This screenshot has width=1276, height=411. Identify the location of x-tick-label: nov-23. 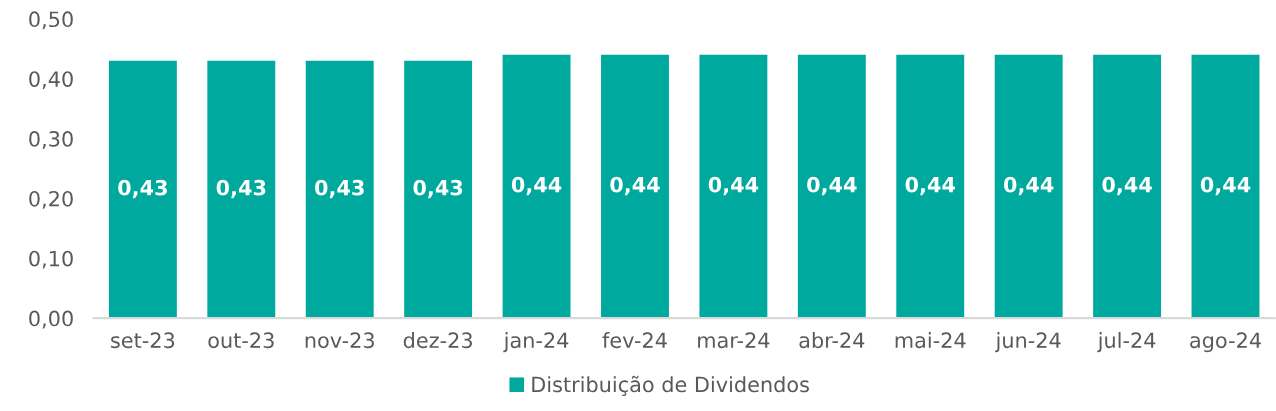
(339, 340).